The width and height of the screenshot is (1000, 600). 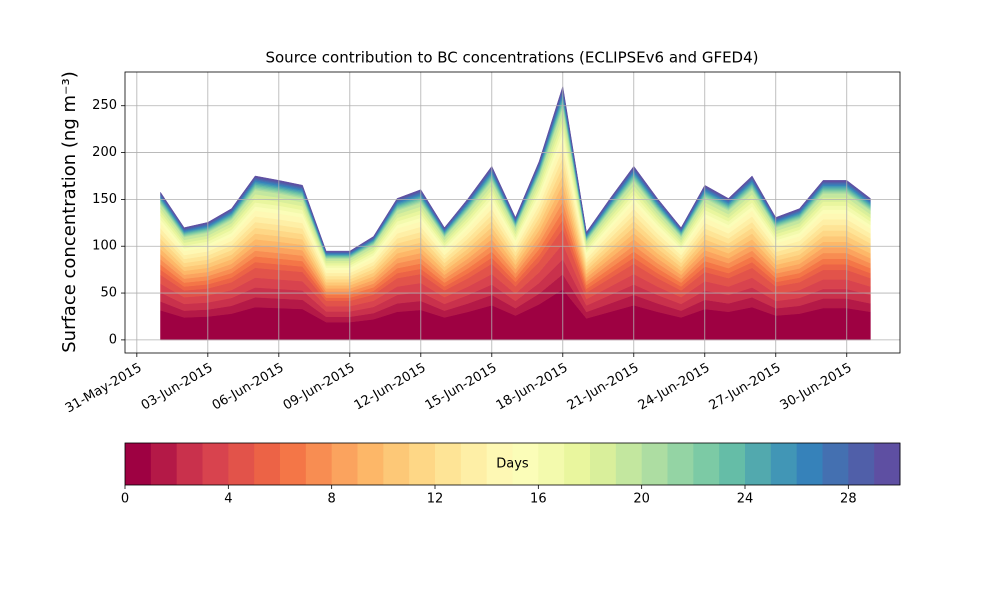 I want to click on colorbar-tick-label: 28, so click(x=848, y=499).